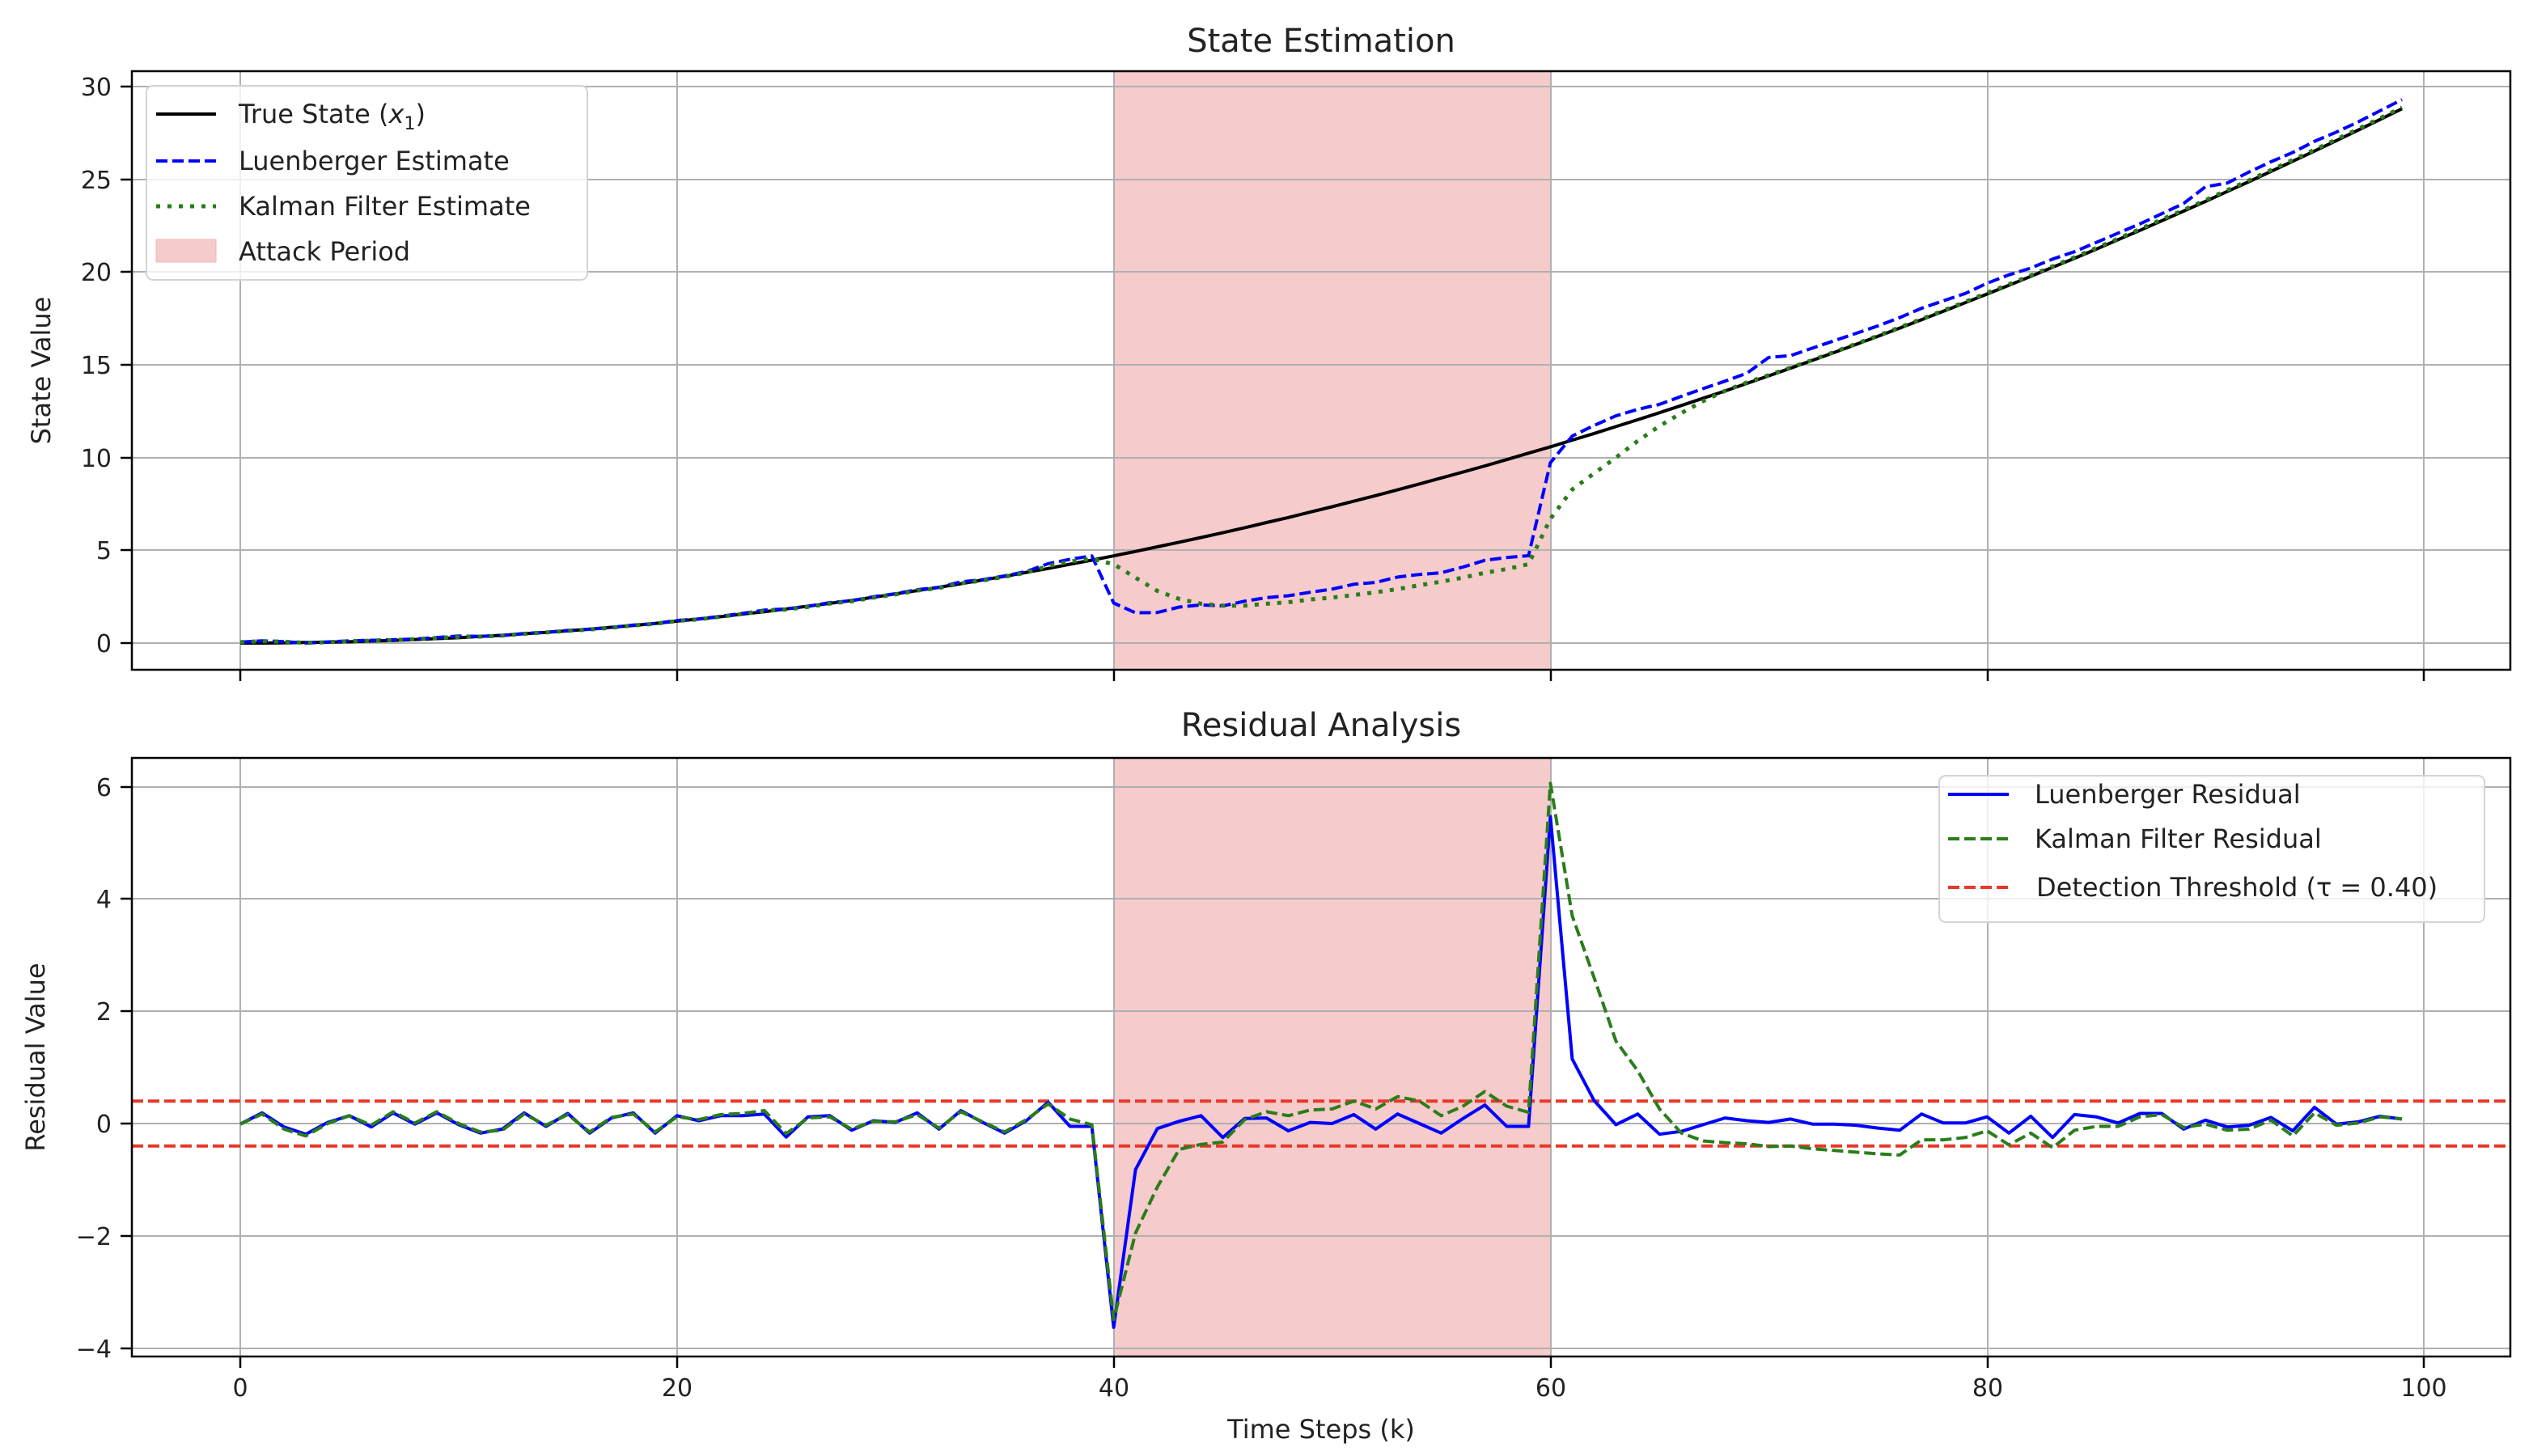 The width and height of the screenshot is (2533, 1456). What do you see at coordinates (96, 181) in the screenshot?
I see `ytick-label: 25` at bounding box center [96, 181].